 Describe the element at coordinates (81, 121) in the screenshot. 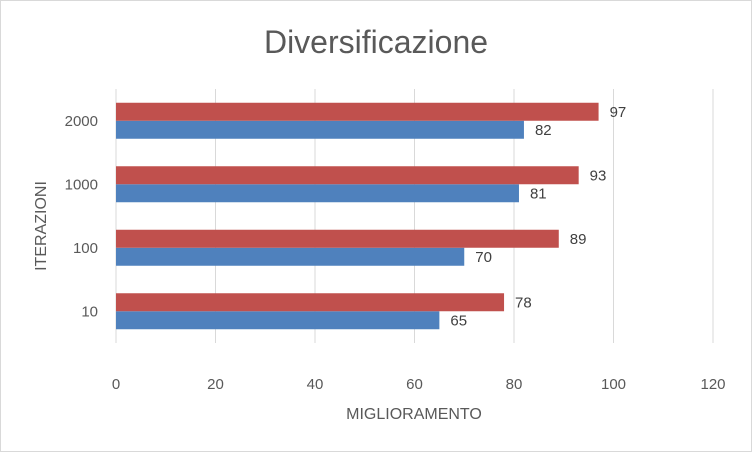

I see `y-tick-label: 2000` at that location.